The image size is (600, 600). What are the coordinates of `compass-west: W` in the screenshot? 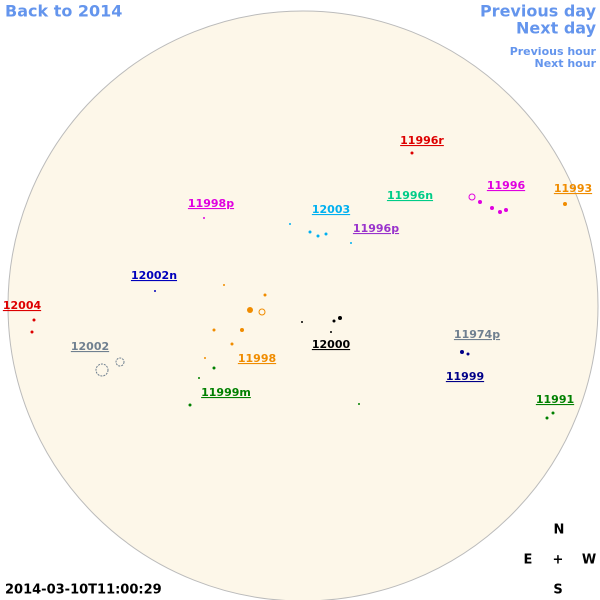 It's located at (589, 560).